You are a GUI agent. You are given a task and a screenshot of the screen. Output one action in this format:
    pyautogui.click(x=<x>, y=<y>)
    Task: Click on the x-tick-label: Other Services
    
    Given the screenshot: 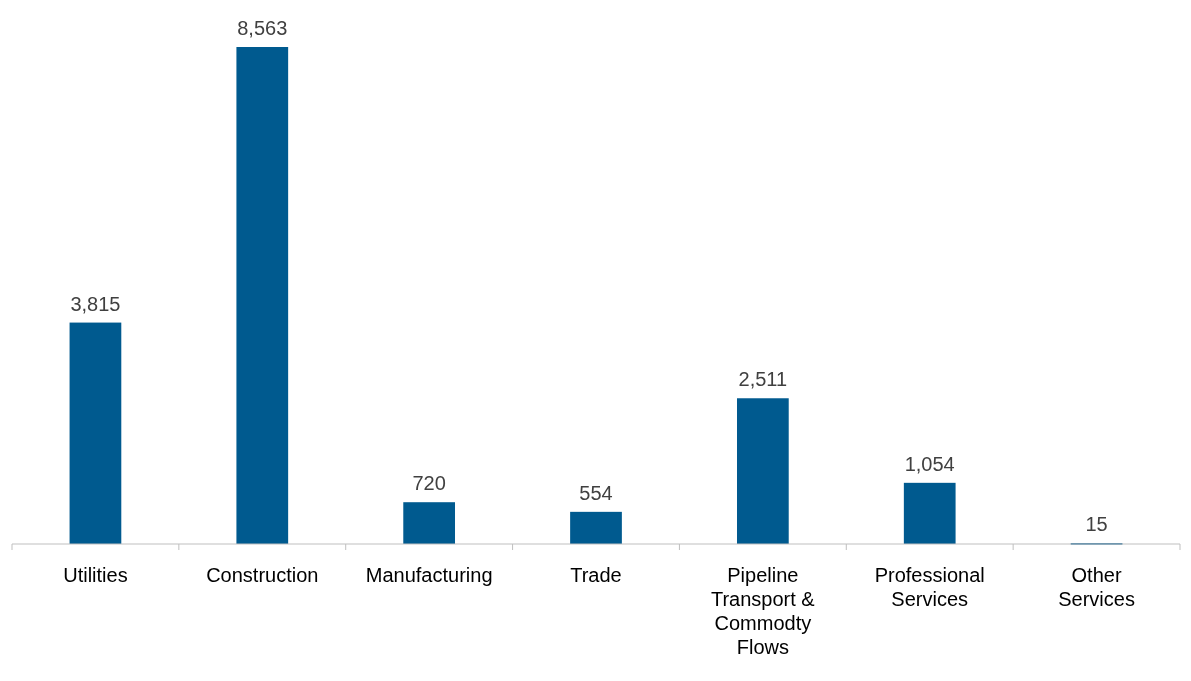 What is the action you would take?
    pyautogui.click(x=1096, y=587)
    